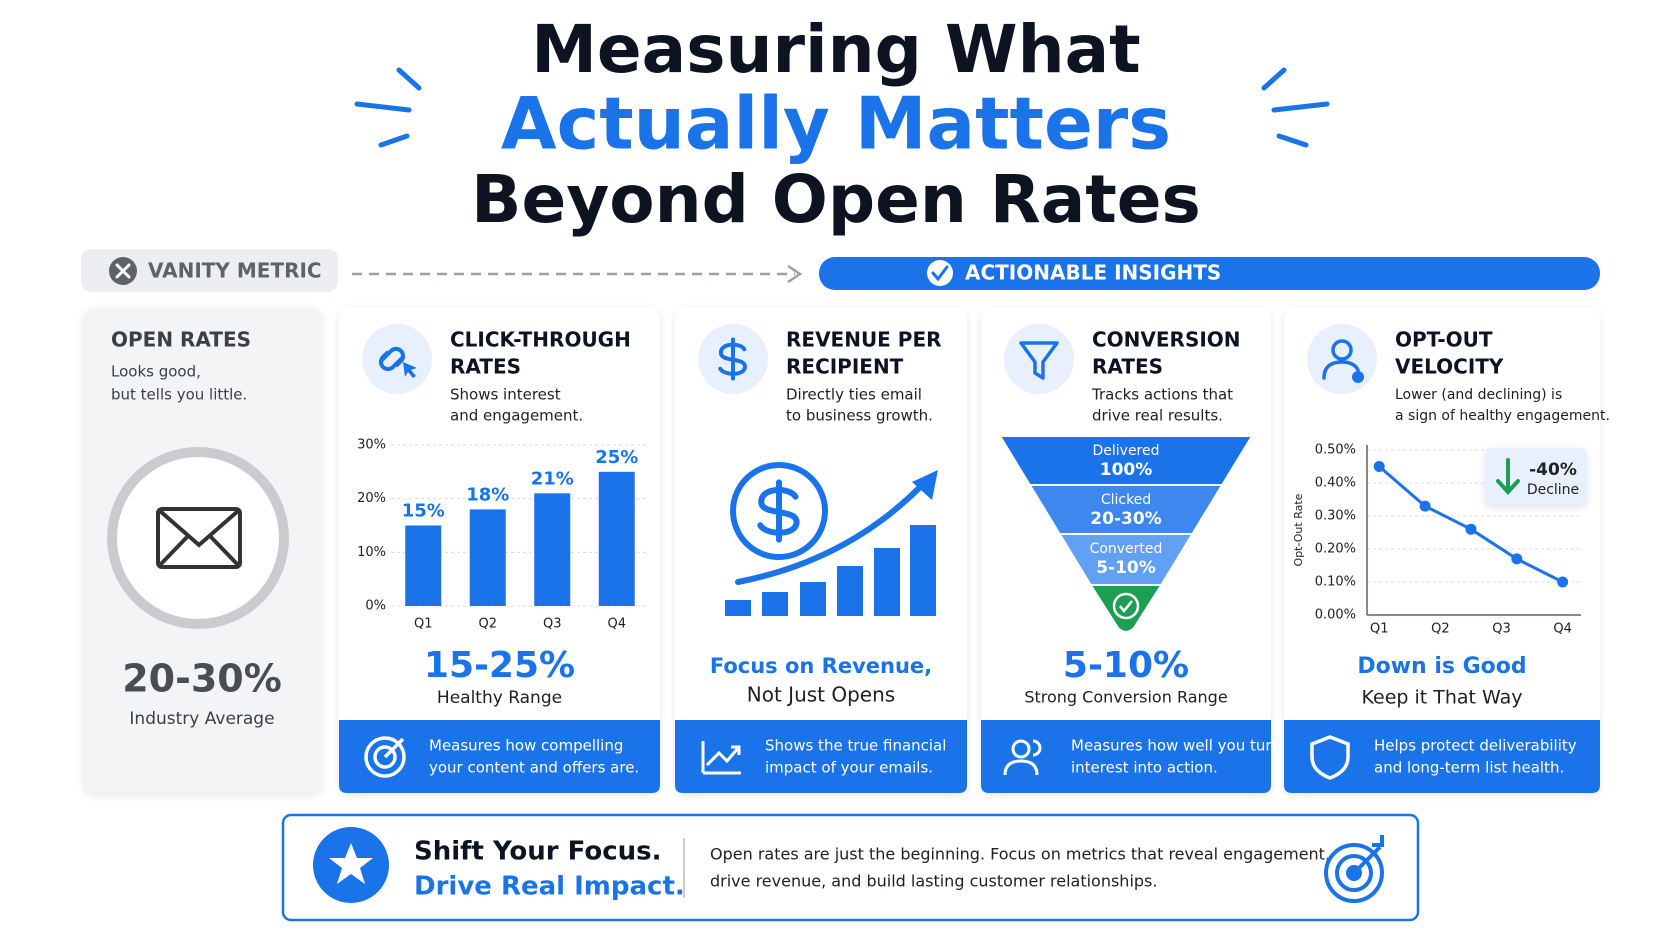  I want to click on card-stat: 15-25%, so click(499, 665).